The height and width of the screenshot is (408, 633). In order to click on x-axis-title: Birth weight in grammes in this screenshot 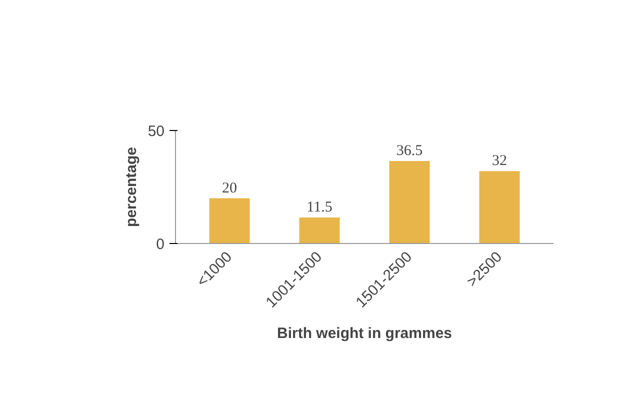, I will do `click(364, 333)`.